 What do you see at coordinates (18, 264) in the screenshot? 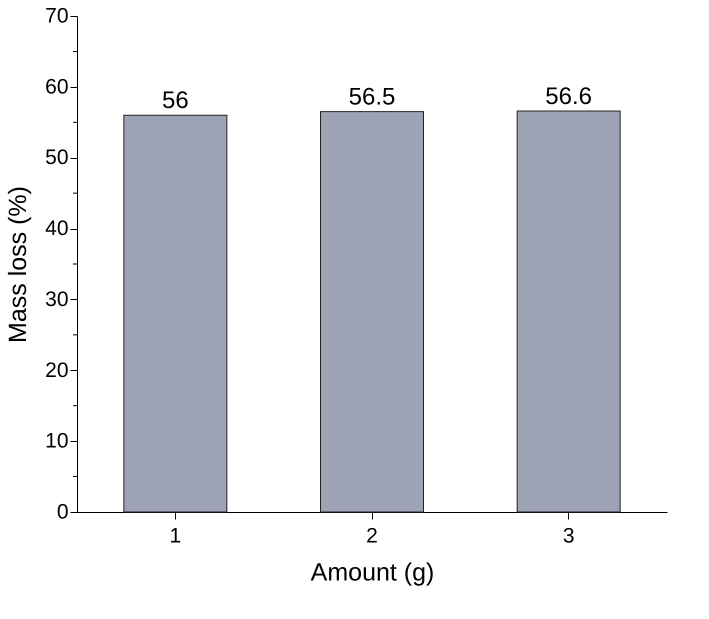
I see `y-axis-title: Mass loss (%)` at bounding box center [18, 264].